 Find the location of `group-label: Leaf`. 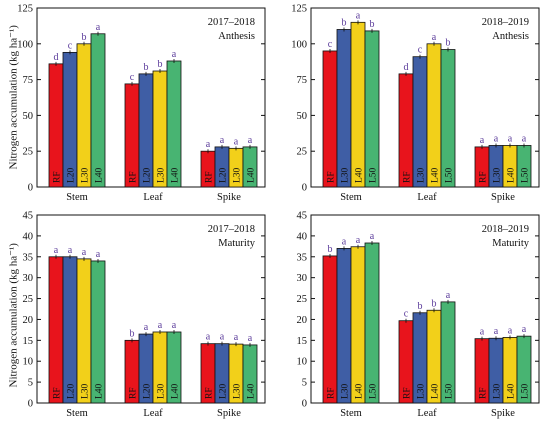

group-label: Leaf is located at coordinates (427, 197).